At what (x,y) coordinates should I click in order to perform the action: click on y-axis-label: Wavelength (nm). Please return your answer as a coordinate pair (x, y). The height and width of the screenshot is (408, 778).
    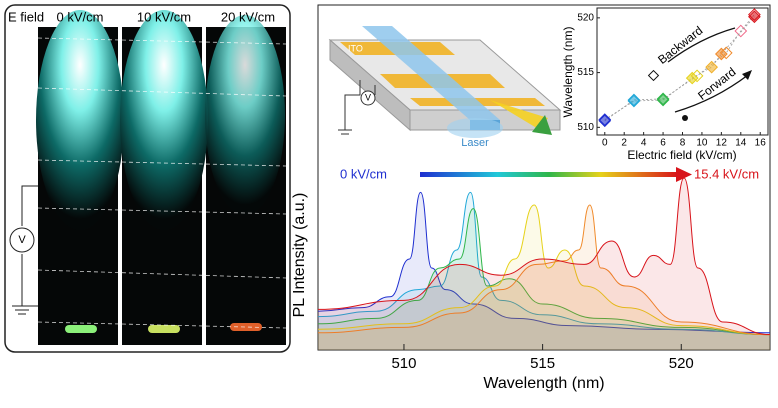
    Looking at the image, I should click on (568, 72).